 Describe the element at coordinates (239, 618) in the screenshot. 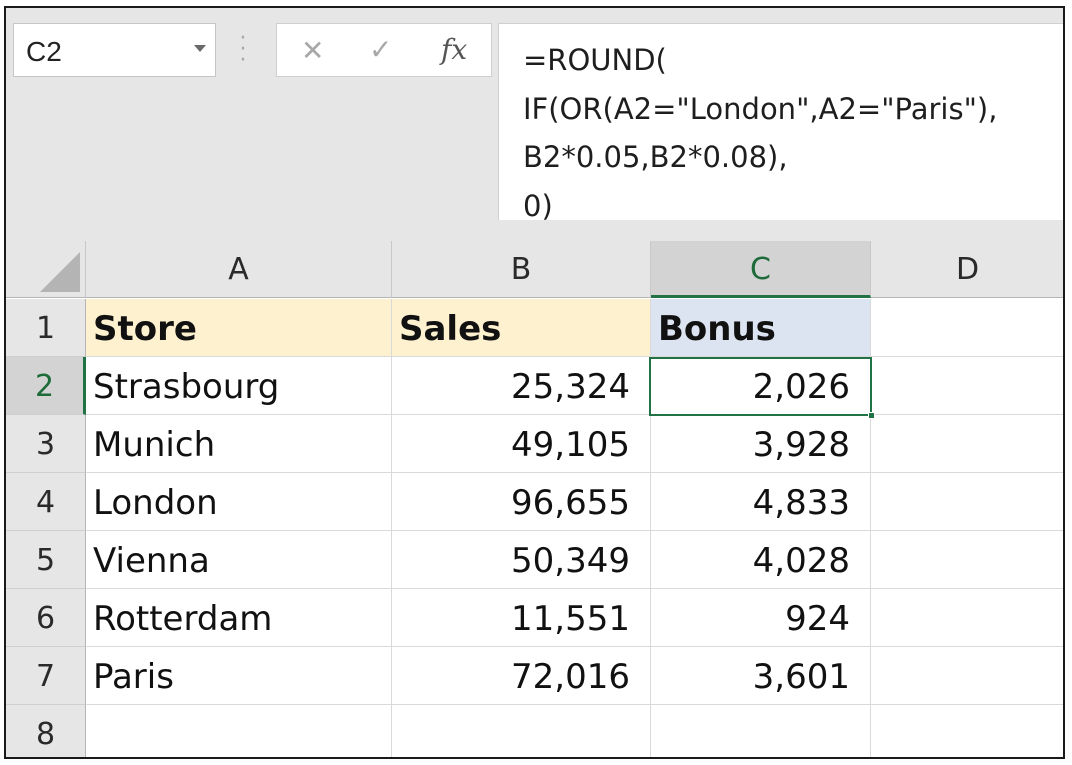

I see `cell-a6: Rotterdam` at that location.